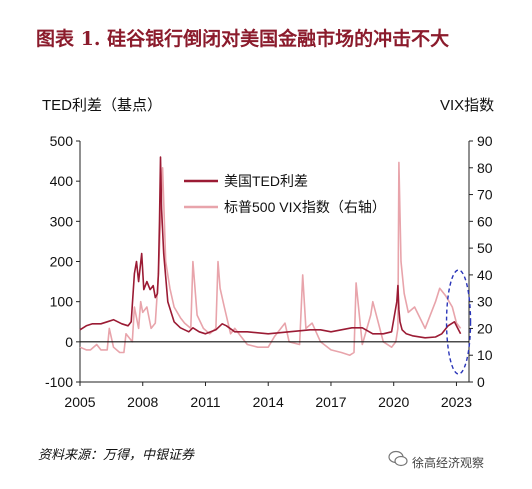 The width and height of the screenshot is (532, 489). Describe the element at coordinates (448, 463) in the screenshot. I see `watermark-text: 徐高经济观察` at that location.